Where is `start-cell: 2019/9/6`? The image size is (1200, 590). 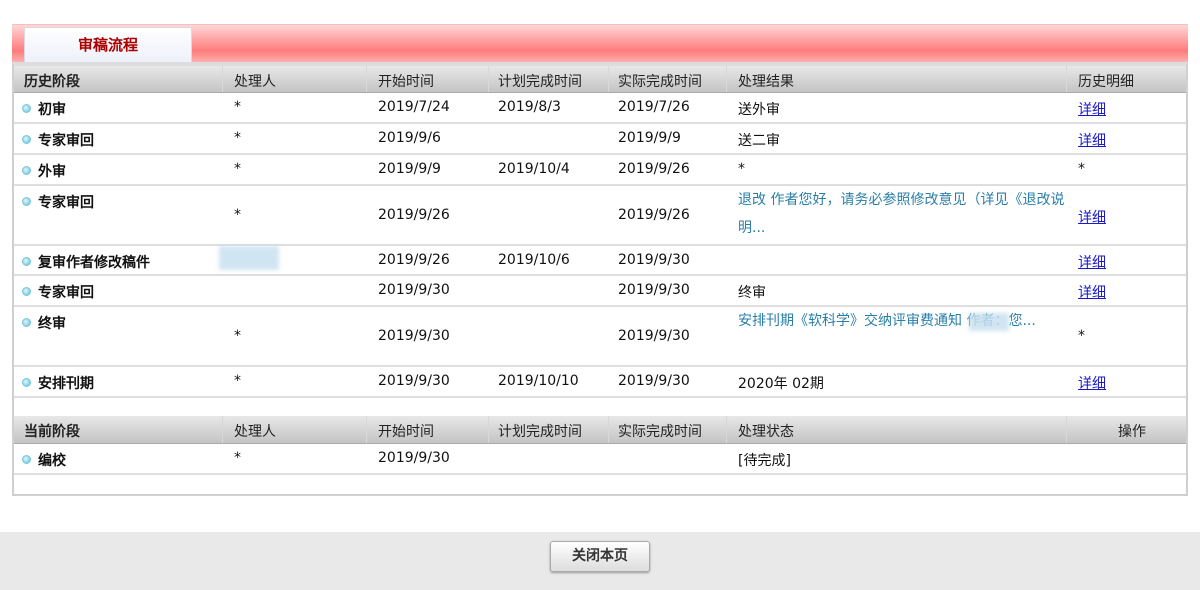
start-cell: 2019/9/6 is located at coordinates (409, 138).